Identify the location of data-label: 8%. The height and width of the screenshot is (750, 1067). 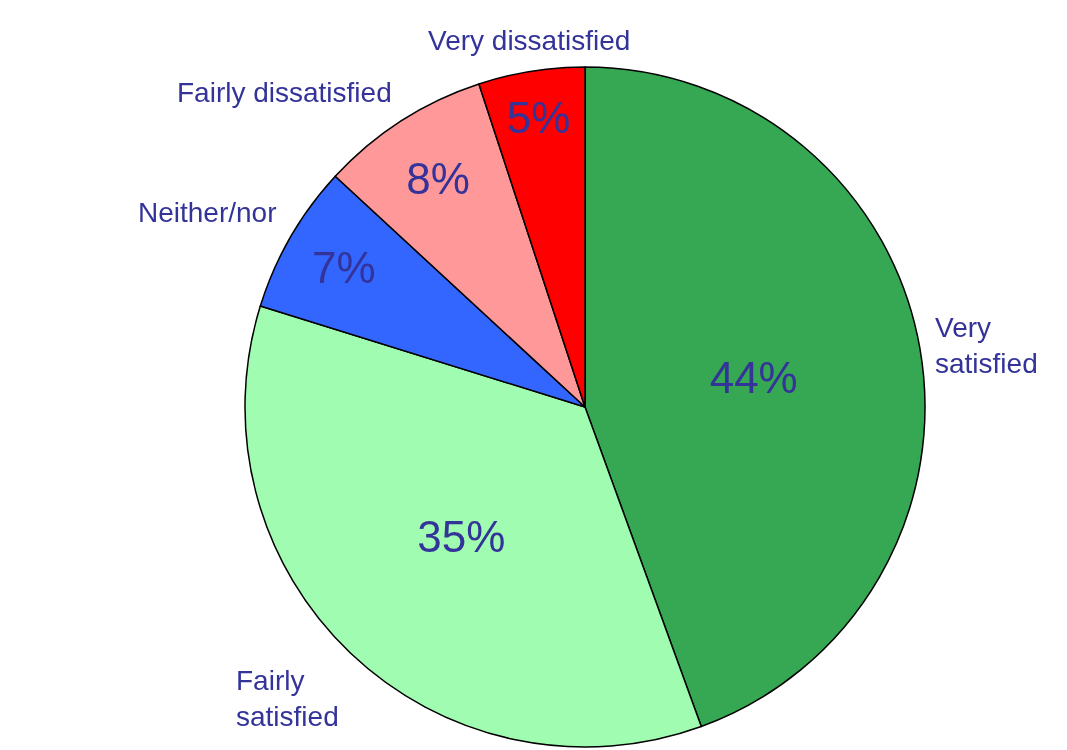
(438, 178).